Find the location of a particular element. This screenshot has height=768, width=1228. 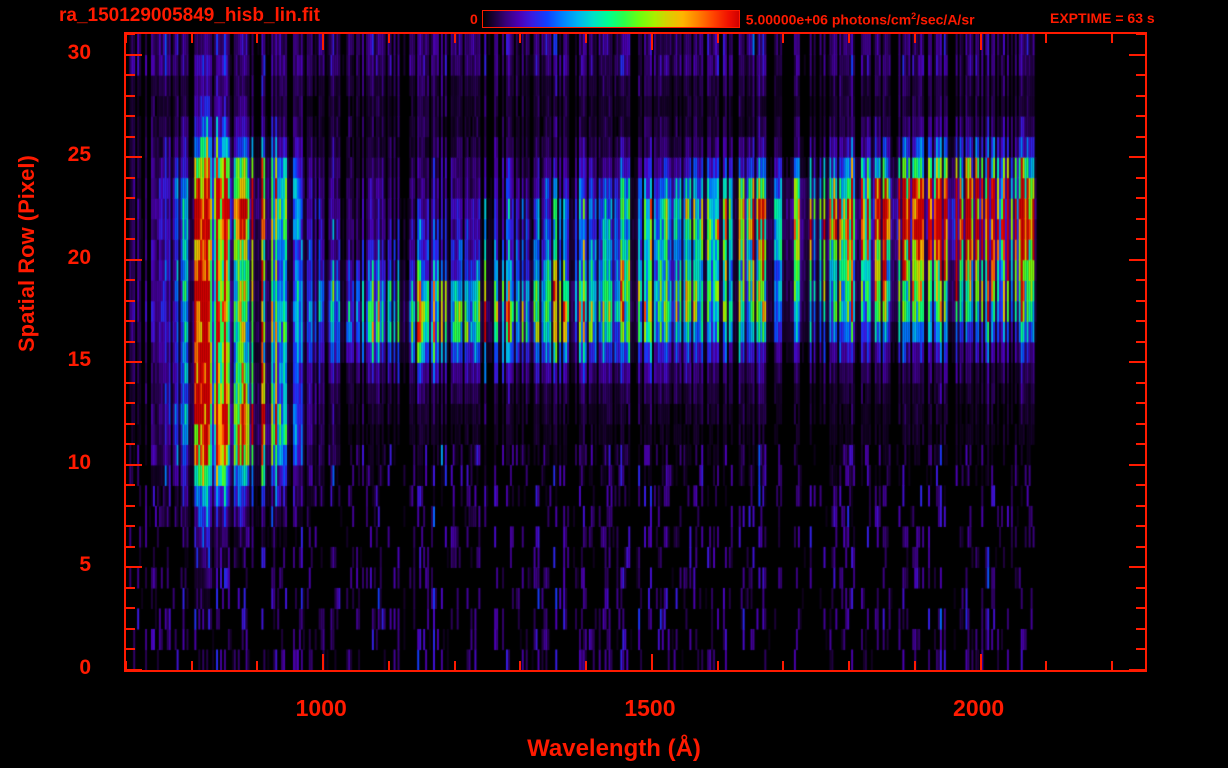

y-tick-label-25: 25 is located at coordinates (79, 155).